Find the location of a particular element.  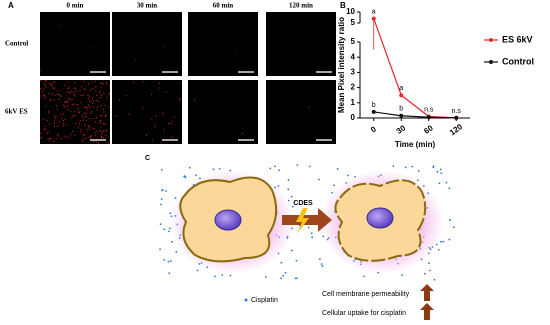

micrograph is located at coordinates (147, 112).